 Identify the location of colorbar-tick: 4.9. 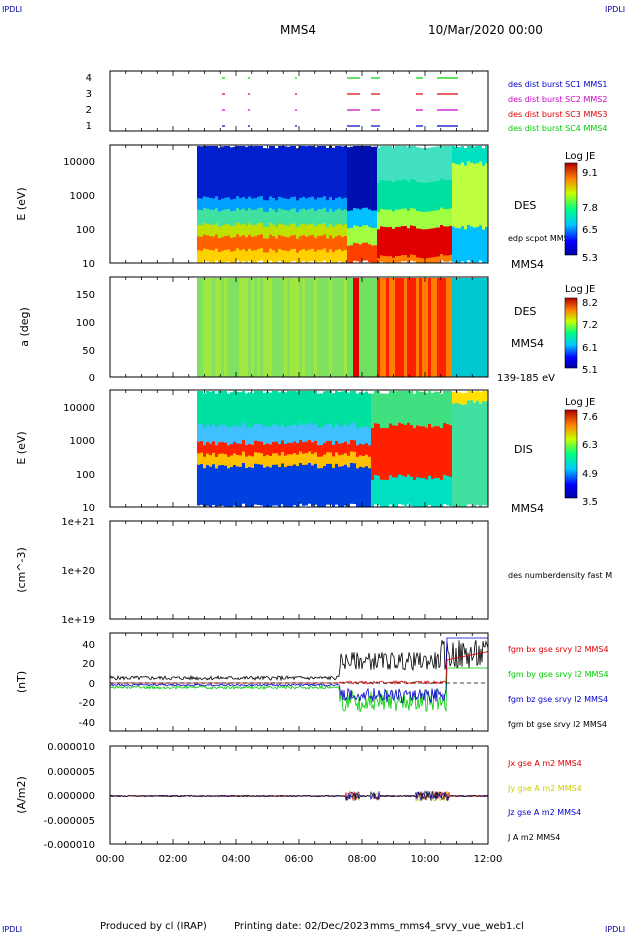
(590, 474).